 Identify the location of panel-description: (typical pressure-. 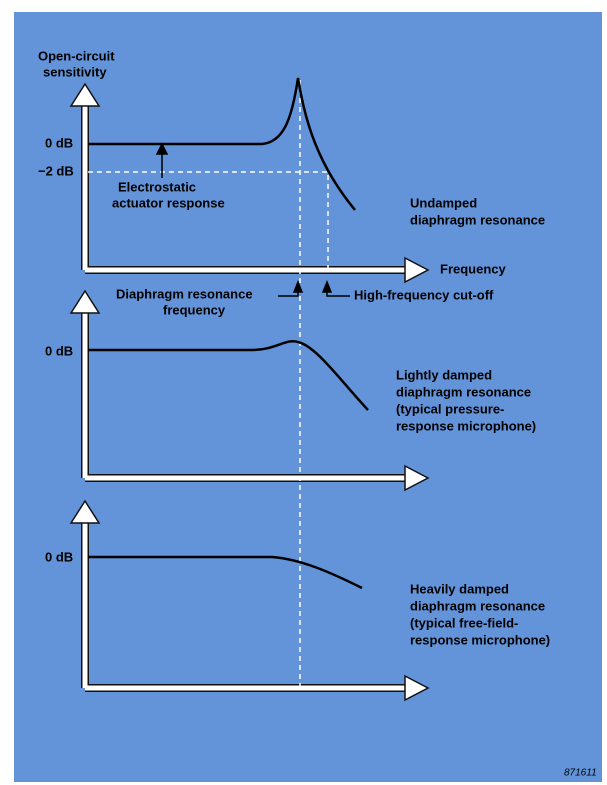
(450, 408).